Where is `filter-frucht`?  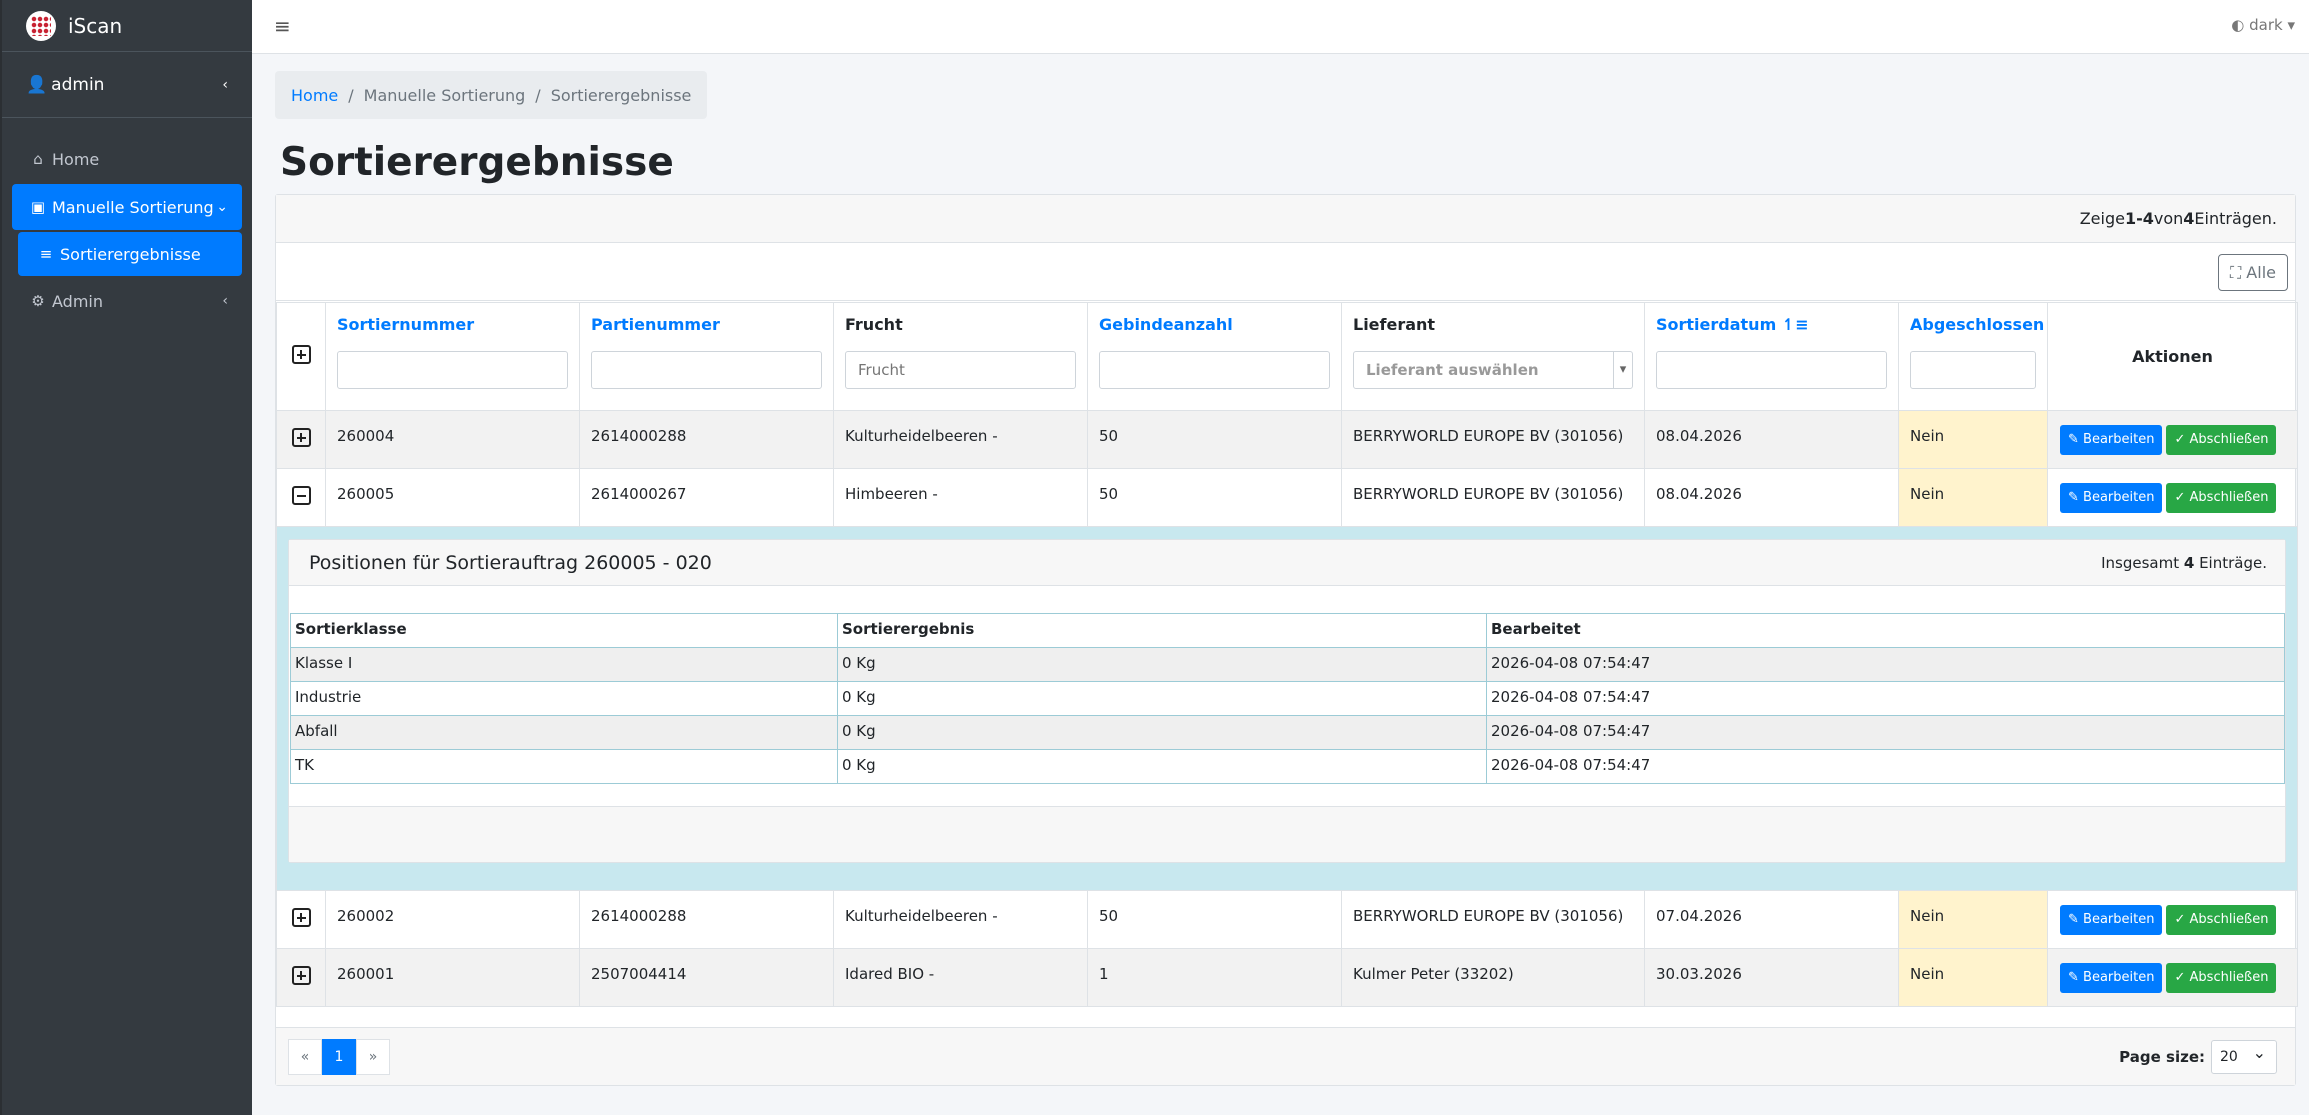 filter-frucht is located at coordinates (960, 370).